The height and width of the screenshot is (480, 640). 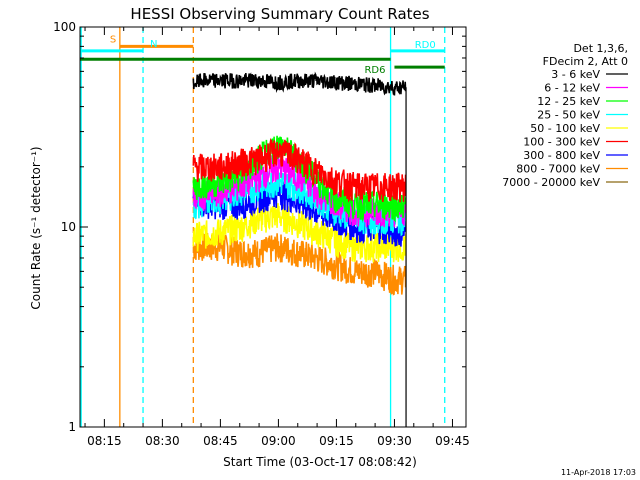 I want to click on legend-label: 25 - 50 keV, so click(x=568, y=115).